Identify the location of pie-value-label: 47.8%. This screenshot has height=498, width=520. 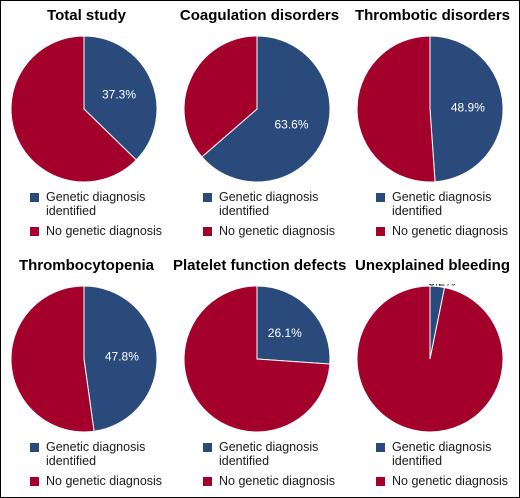
(122, 356).